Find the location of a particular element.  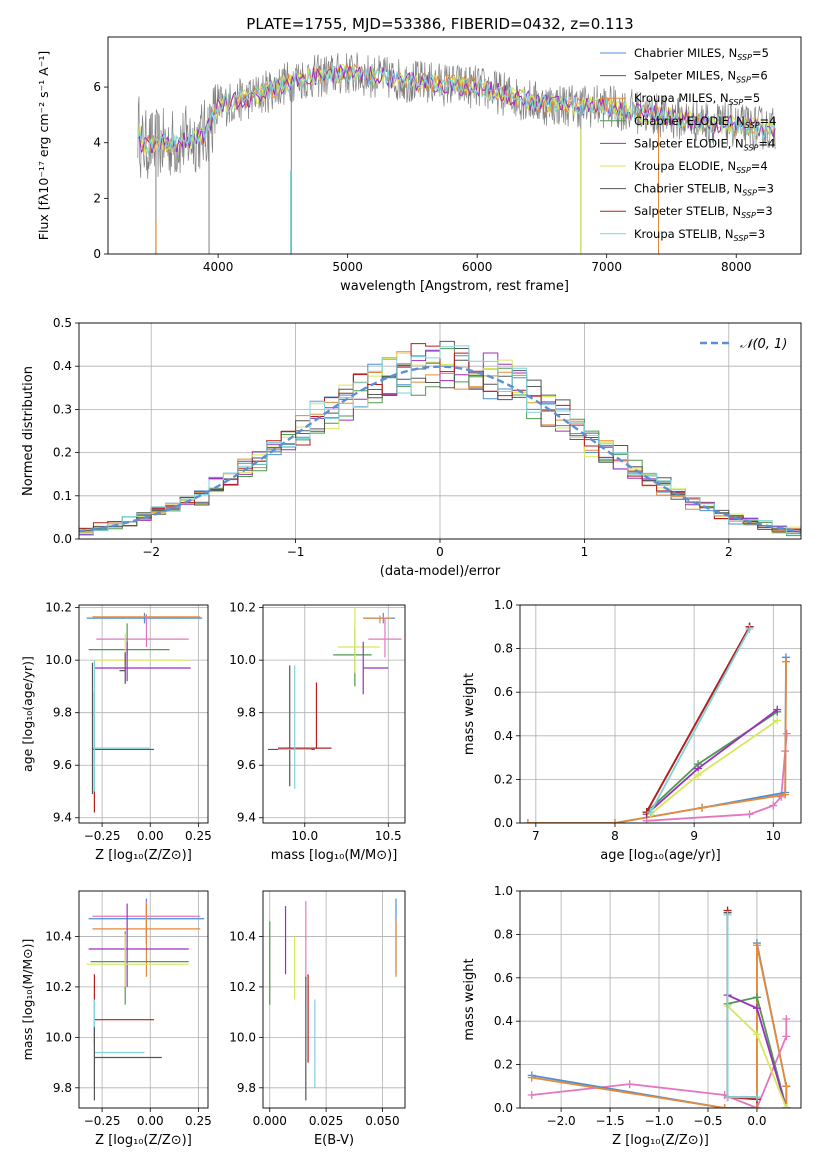

legend-label: Salpeter ELODIE, NSSP=4 is located at coordinates (704, 144).